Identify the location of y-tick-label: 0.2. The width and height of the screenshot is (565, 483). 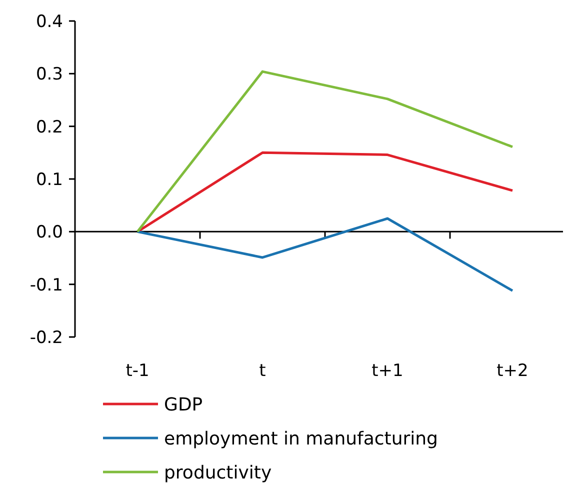
(49, 127).